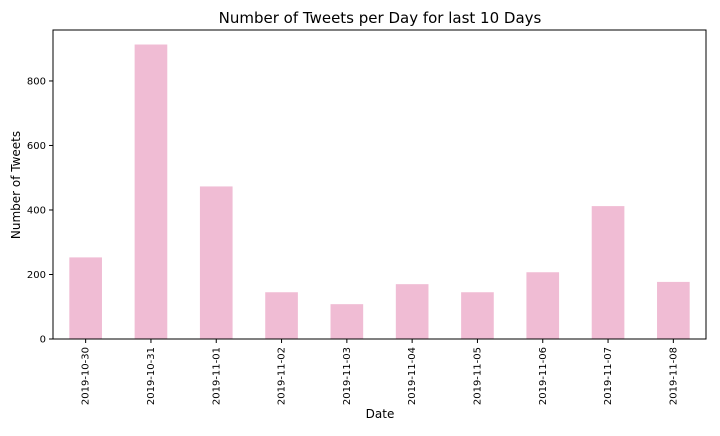 The height and width of the screenshot is (436, 720). What do you see at coordinates (36, 81) in the screenshot?
I see `y-tick-label: 800` at bounding box center [36, 81].